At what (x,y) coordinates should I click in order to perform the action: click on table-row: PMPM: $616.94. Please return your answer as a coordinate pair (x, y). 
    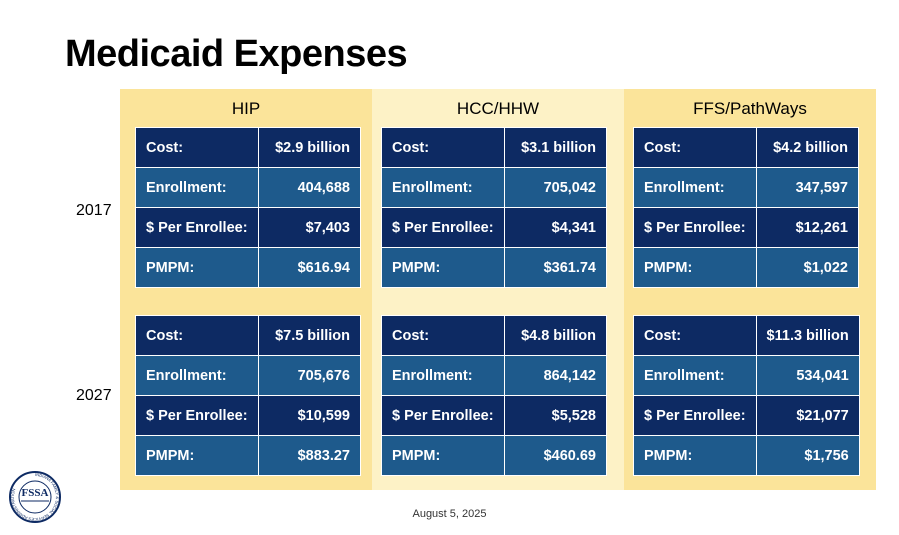
    Looking at the image, I should click on (248, 267).